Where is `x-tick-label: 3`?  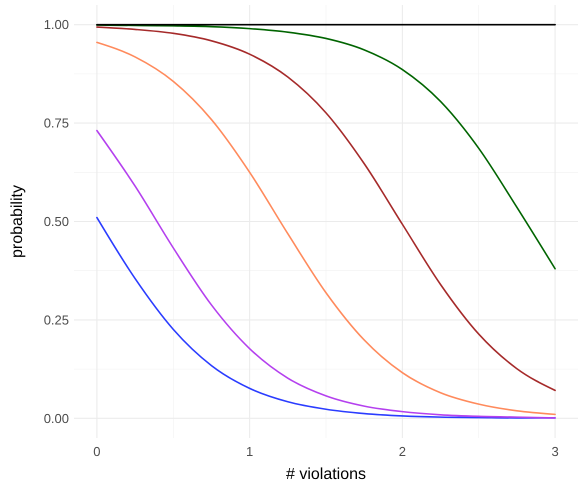 x-tick-label: 3 is located at coordinates (555, 451).